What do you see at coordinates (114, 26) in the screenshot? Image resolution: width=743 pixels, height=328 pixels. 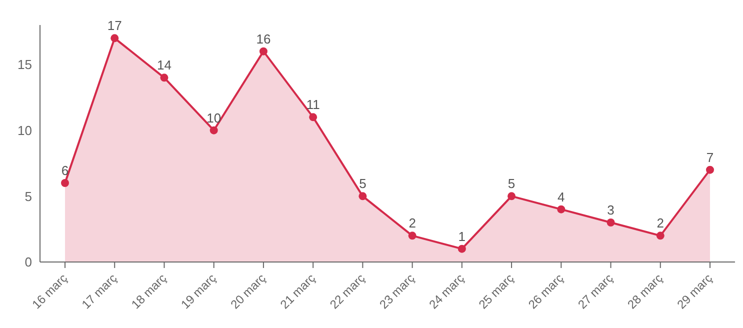 I see `data-label: 17` at bounding box center [114, 26].